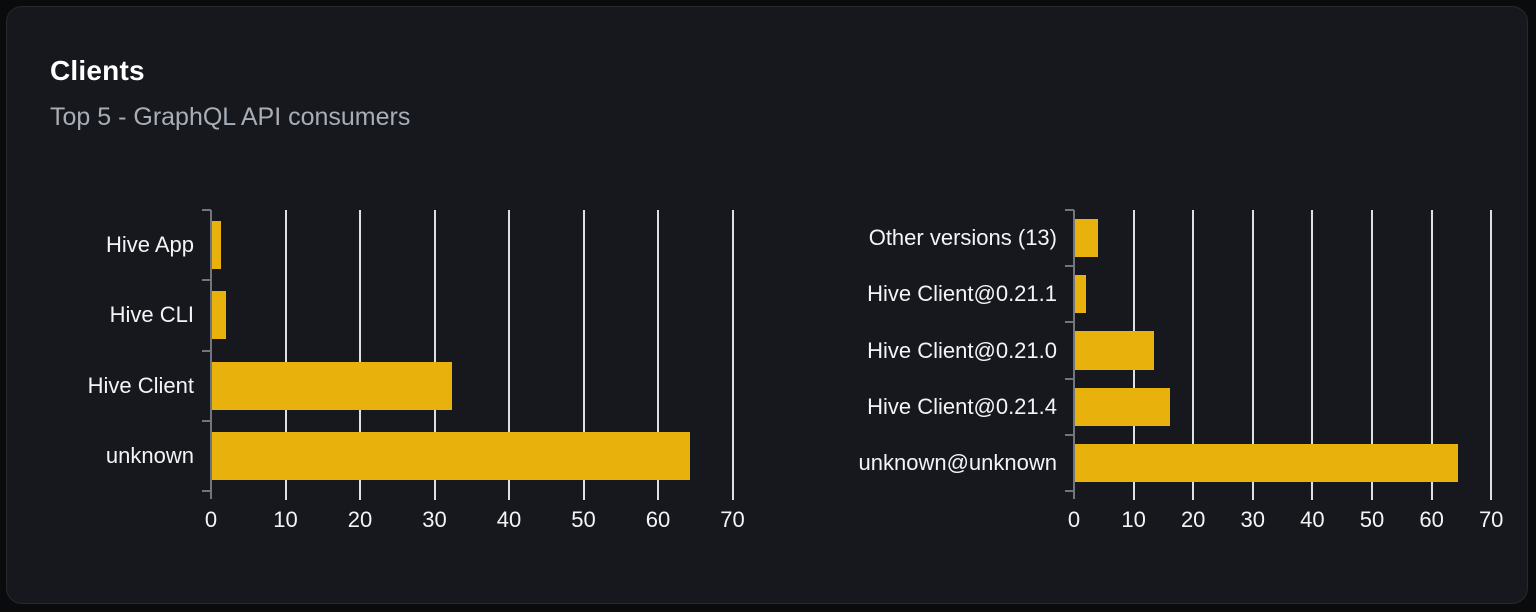 The width and height of the screenshot is (1536, 612). What do you see at coordinates (149, 245) in the screenshot?
I see `category-label-hive-app: Hive App` at bounding box center [149, 245].